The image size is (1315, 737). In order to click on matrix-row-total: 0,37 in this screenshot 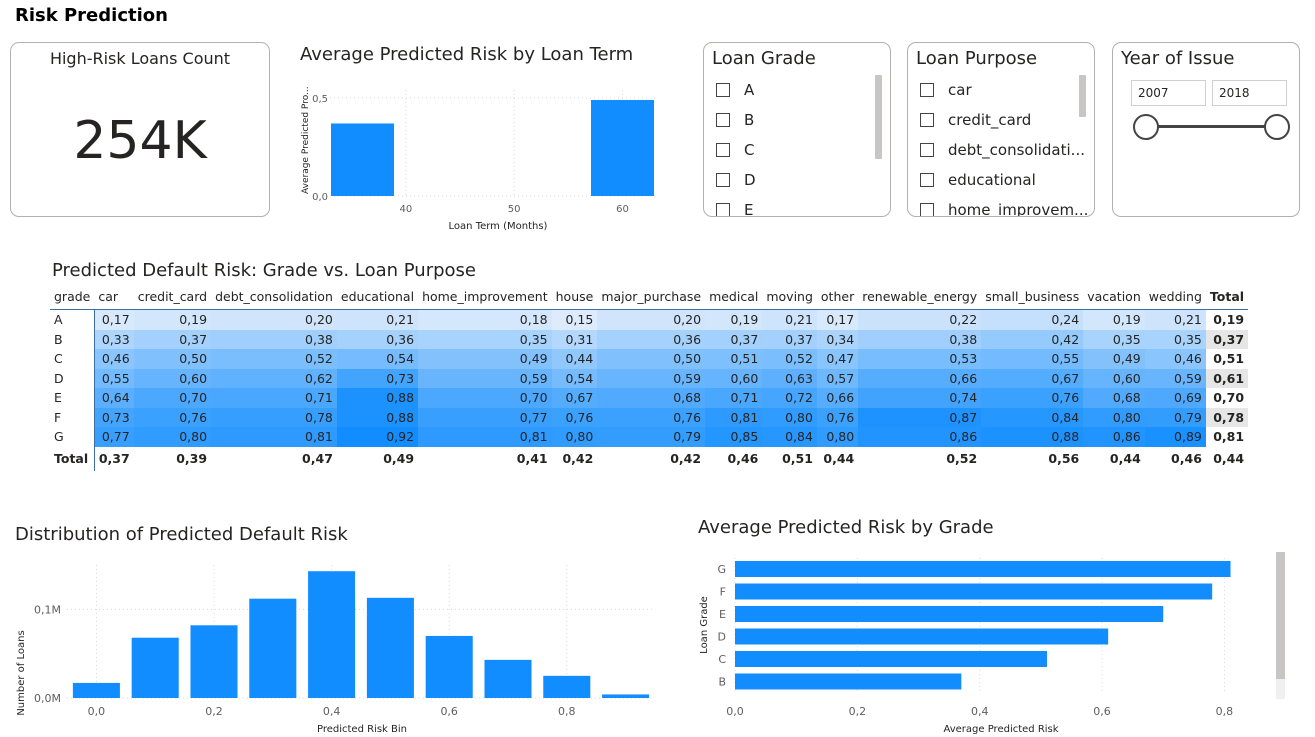, I will do `click(1227, 339)`.